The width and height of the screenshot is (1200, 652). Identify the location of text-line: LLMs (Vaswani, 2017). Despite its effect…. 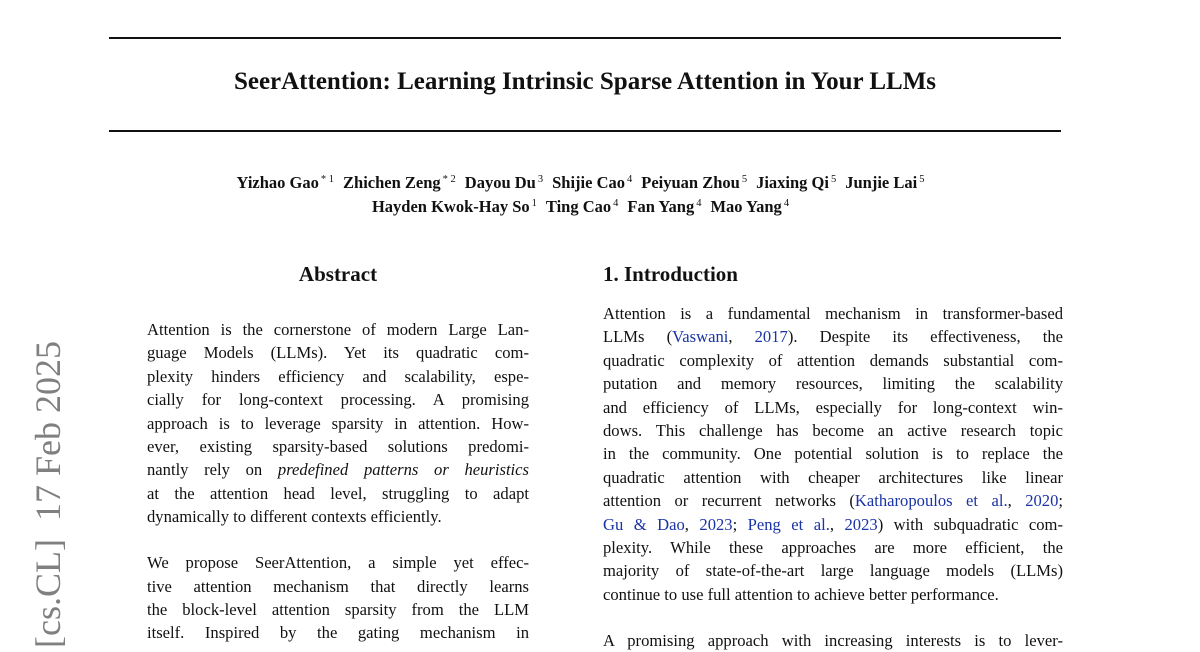
(833, 336).